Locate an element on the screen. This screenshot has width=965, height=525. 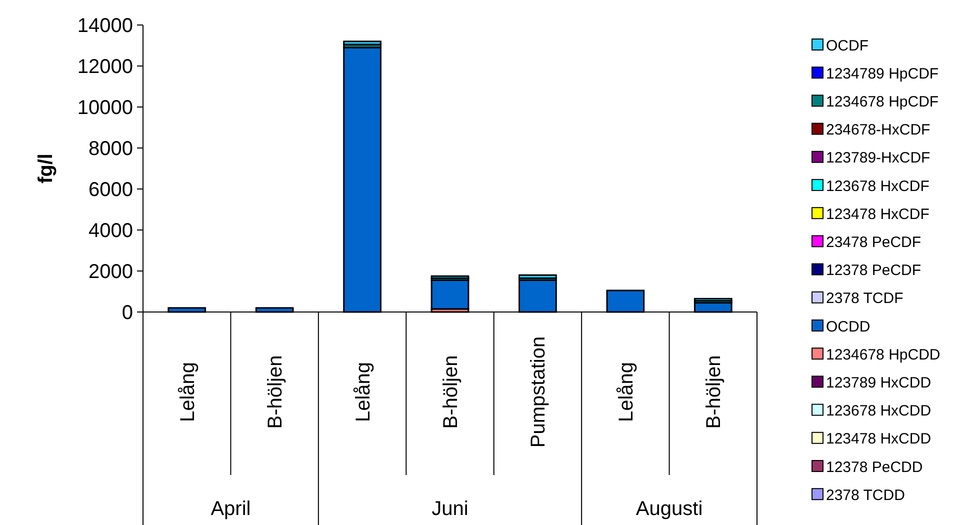
legend-label: 1234678 HpCDF is located at coordinates (882, 101).